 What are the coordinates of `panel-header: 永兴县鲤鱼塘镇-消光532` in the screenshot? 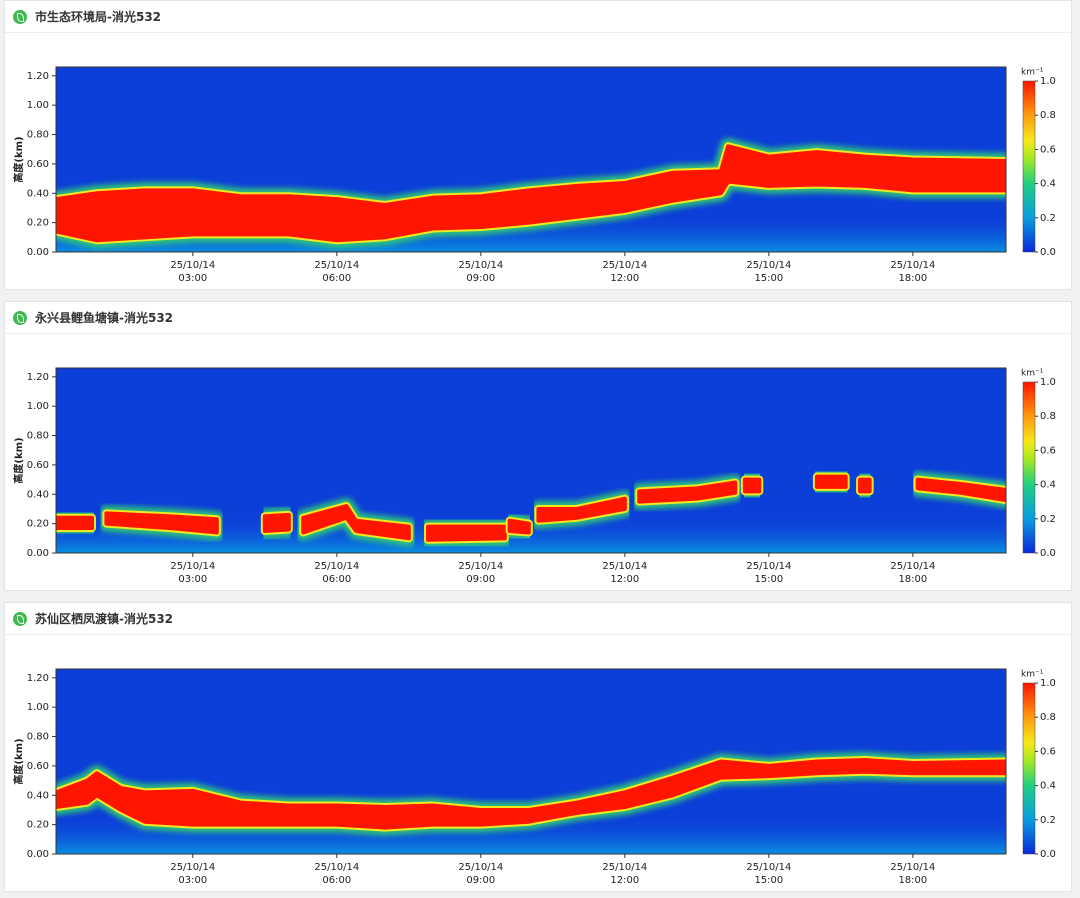 It's located at (538, 318).